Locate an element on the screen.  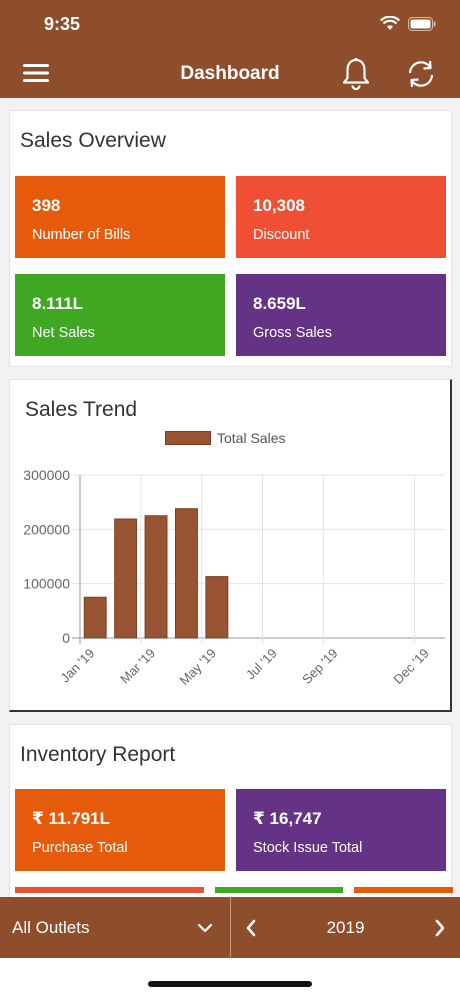
partial-tile-orange is located at coordinates (403, 890).